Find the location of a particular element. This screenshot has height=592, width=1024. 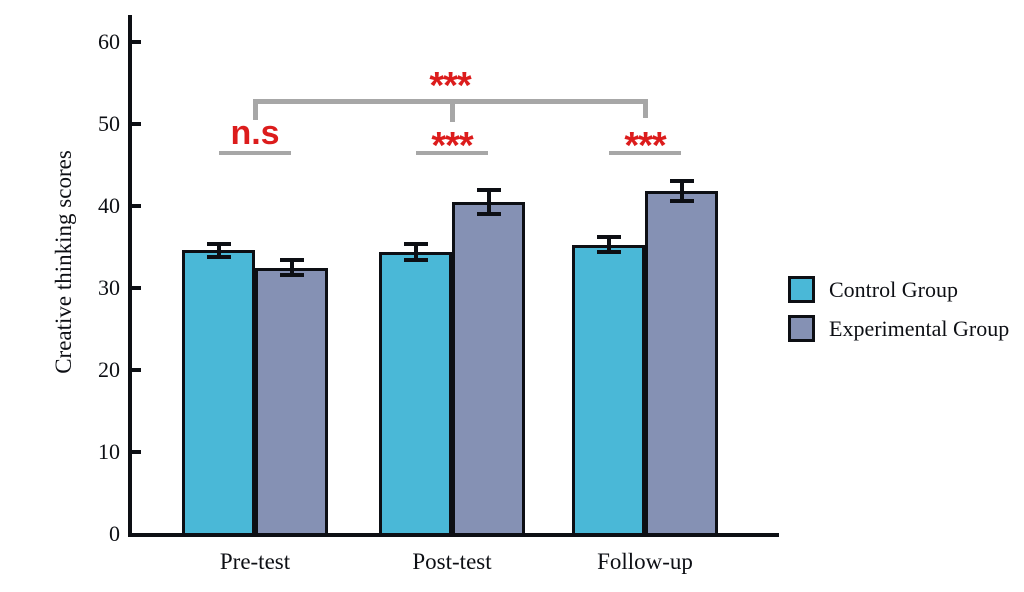

legend-swatch-experimental-group is located at coordinates (801, 328).